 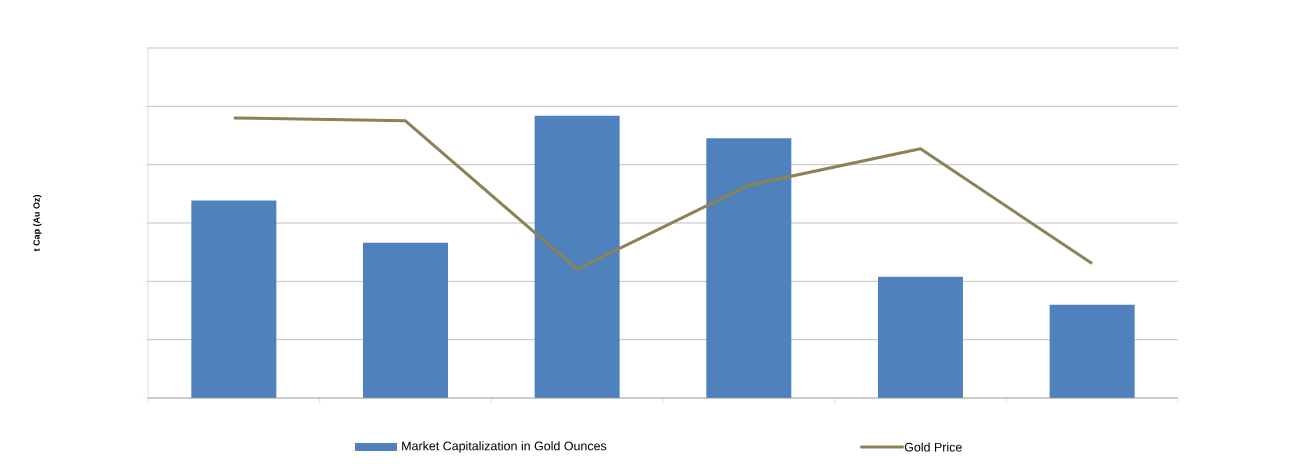 What do you see at coordinates (504, 447) in the screenshot?
I see `legend-label: Market Capitalization in Gold Ounces` at bounding box center [504, 447].